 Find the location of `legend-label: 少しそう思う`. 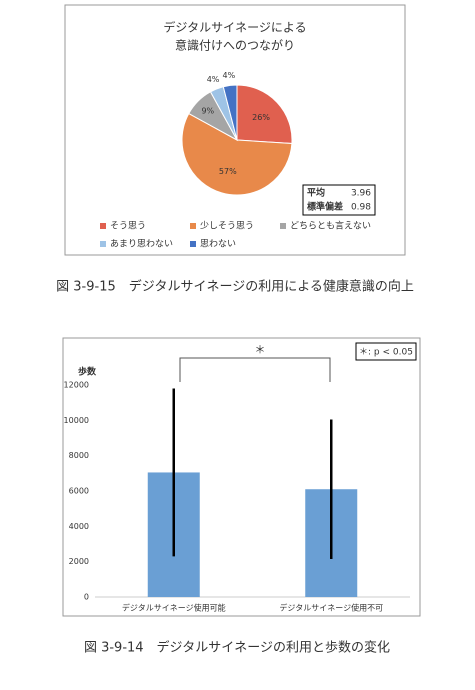

legend-label: 少しそう思う is located at coordinates (227, 226).